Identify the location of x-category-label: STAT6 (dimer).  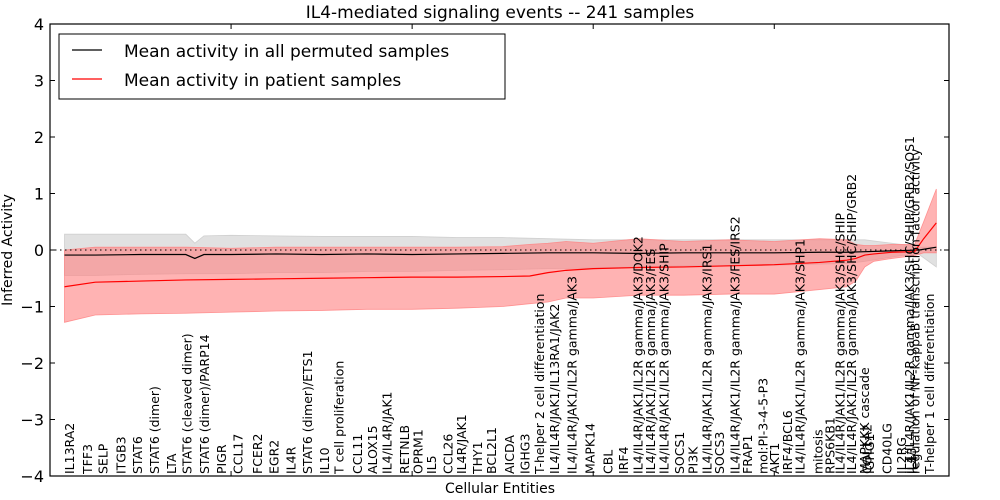
(154, 430).